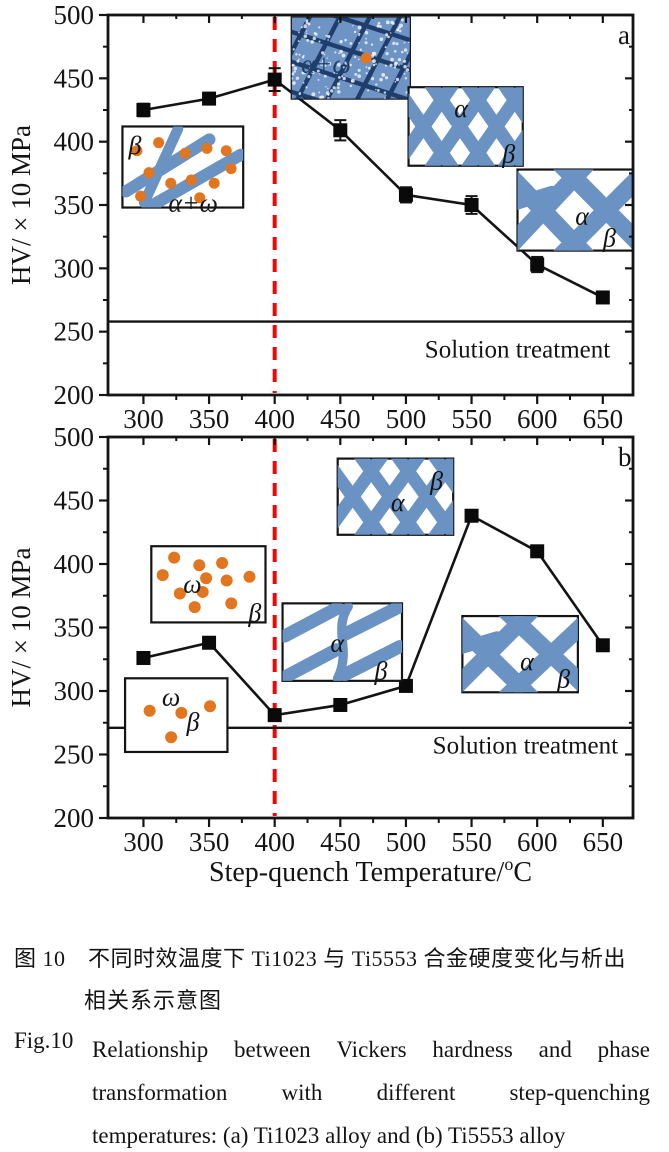 The width and height of the screenshot is (669, 1152). I want to click on inset-b-omega-dots-few: ωβ, so click(176, 715).